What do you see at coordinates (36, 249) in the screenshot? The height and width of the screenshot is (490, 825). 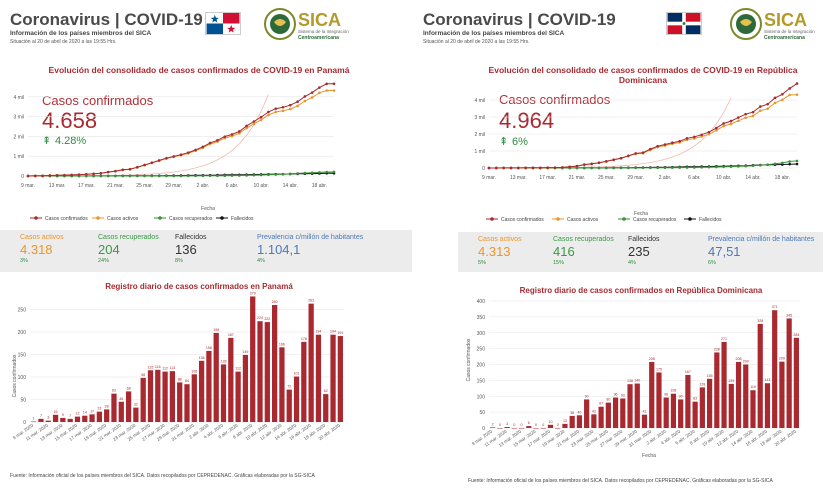 I see `kpi-active-value: 4.318` at bounding box center [36, 249].